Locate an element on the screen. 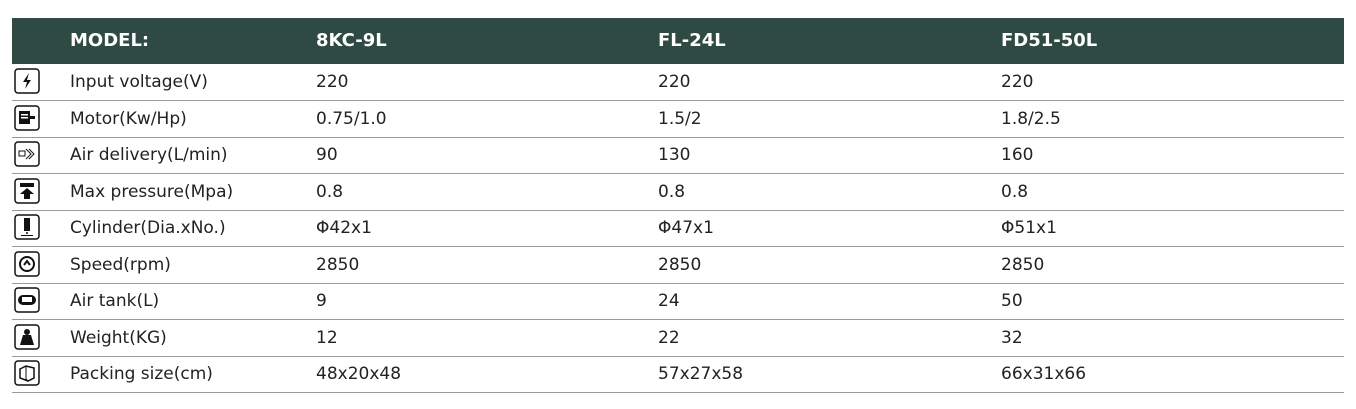 The width and height of the screenshot is (1356, 409). spec-label: Motor(Kw/Hp) is located at coordinates (128, 118).